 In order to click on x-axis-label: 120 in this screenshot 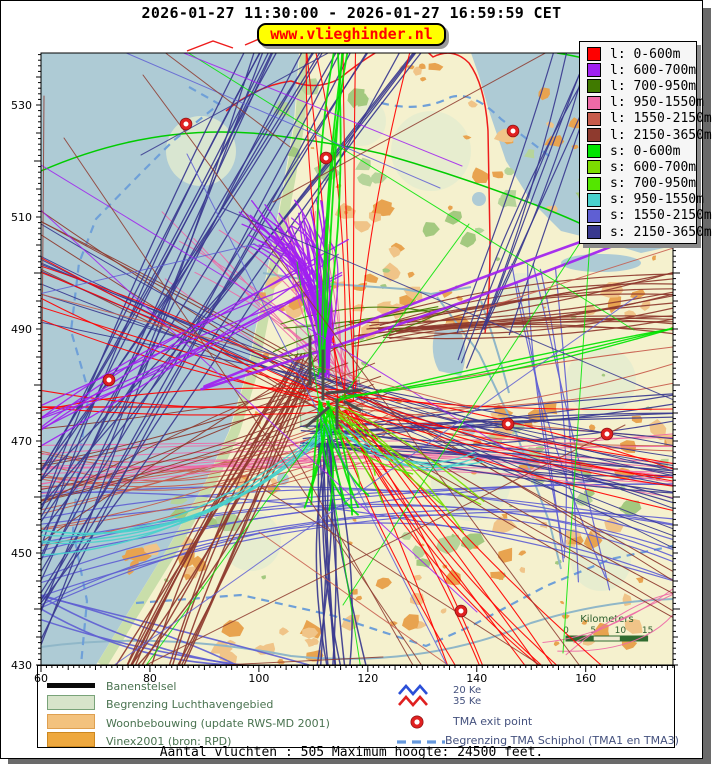, I will do `click(367, 678)`.